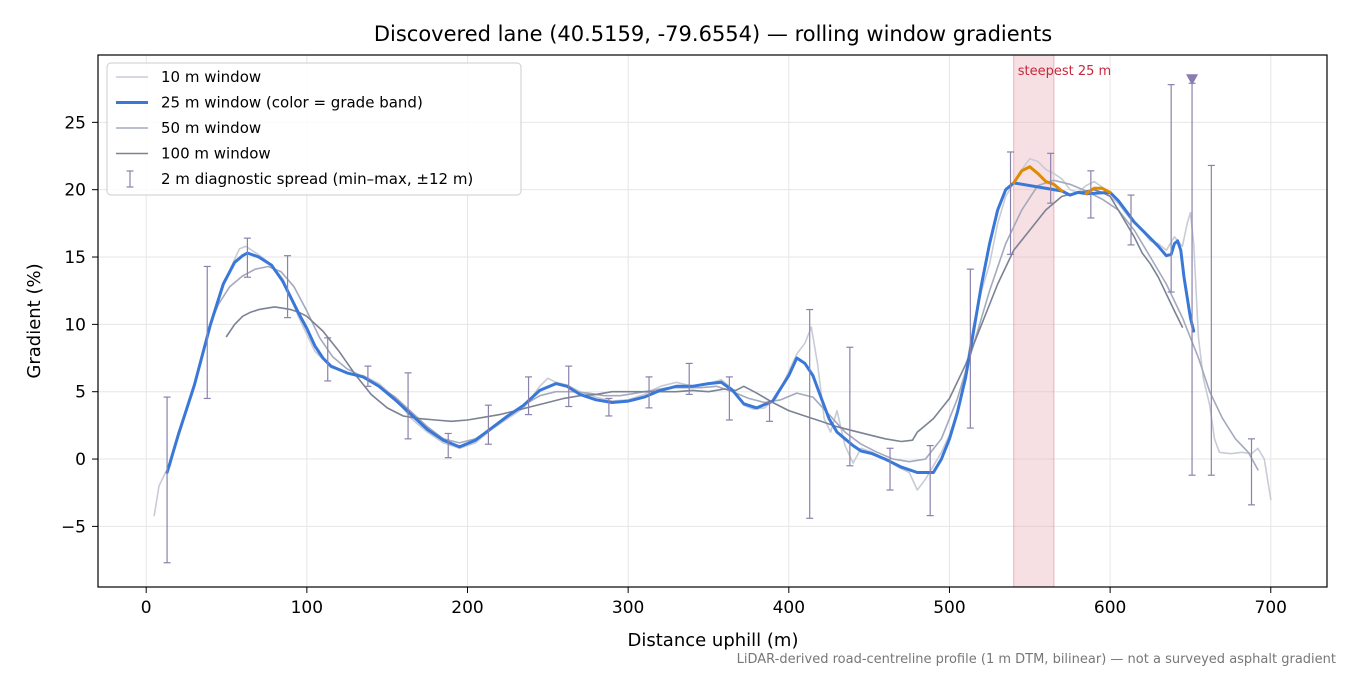  I want to click on x-tick-label: 500, so click(949, 608).